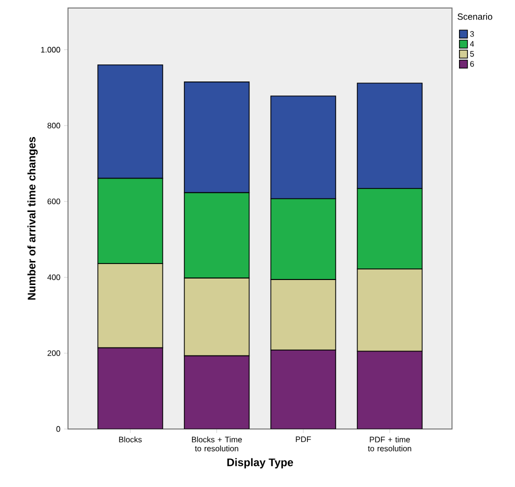 This screenshot has width=515, height=487. I want to click on x-axis-title: Display Type, so click(260, 463).